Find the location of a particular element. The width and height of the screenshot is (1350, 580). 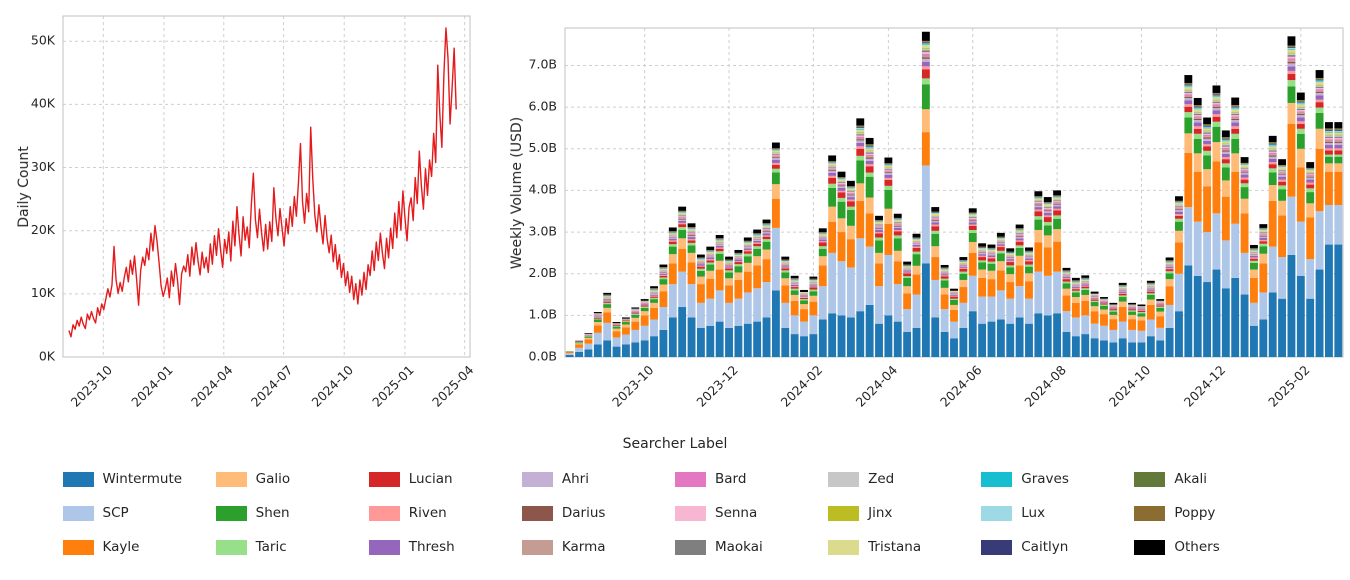

legend-item-taric: Taric is located at coordinates (292, 547).